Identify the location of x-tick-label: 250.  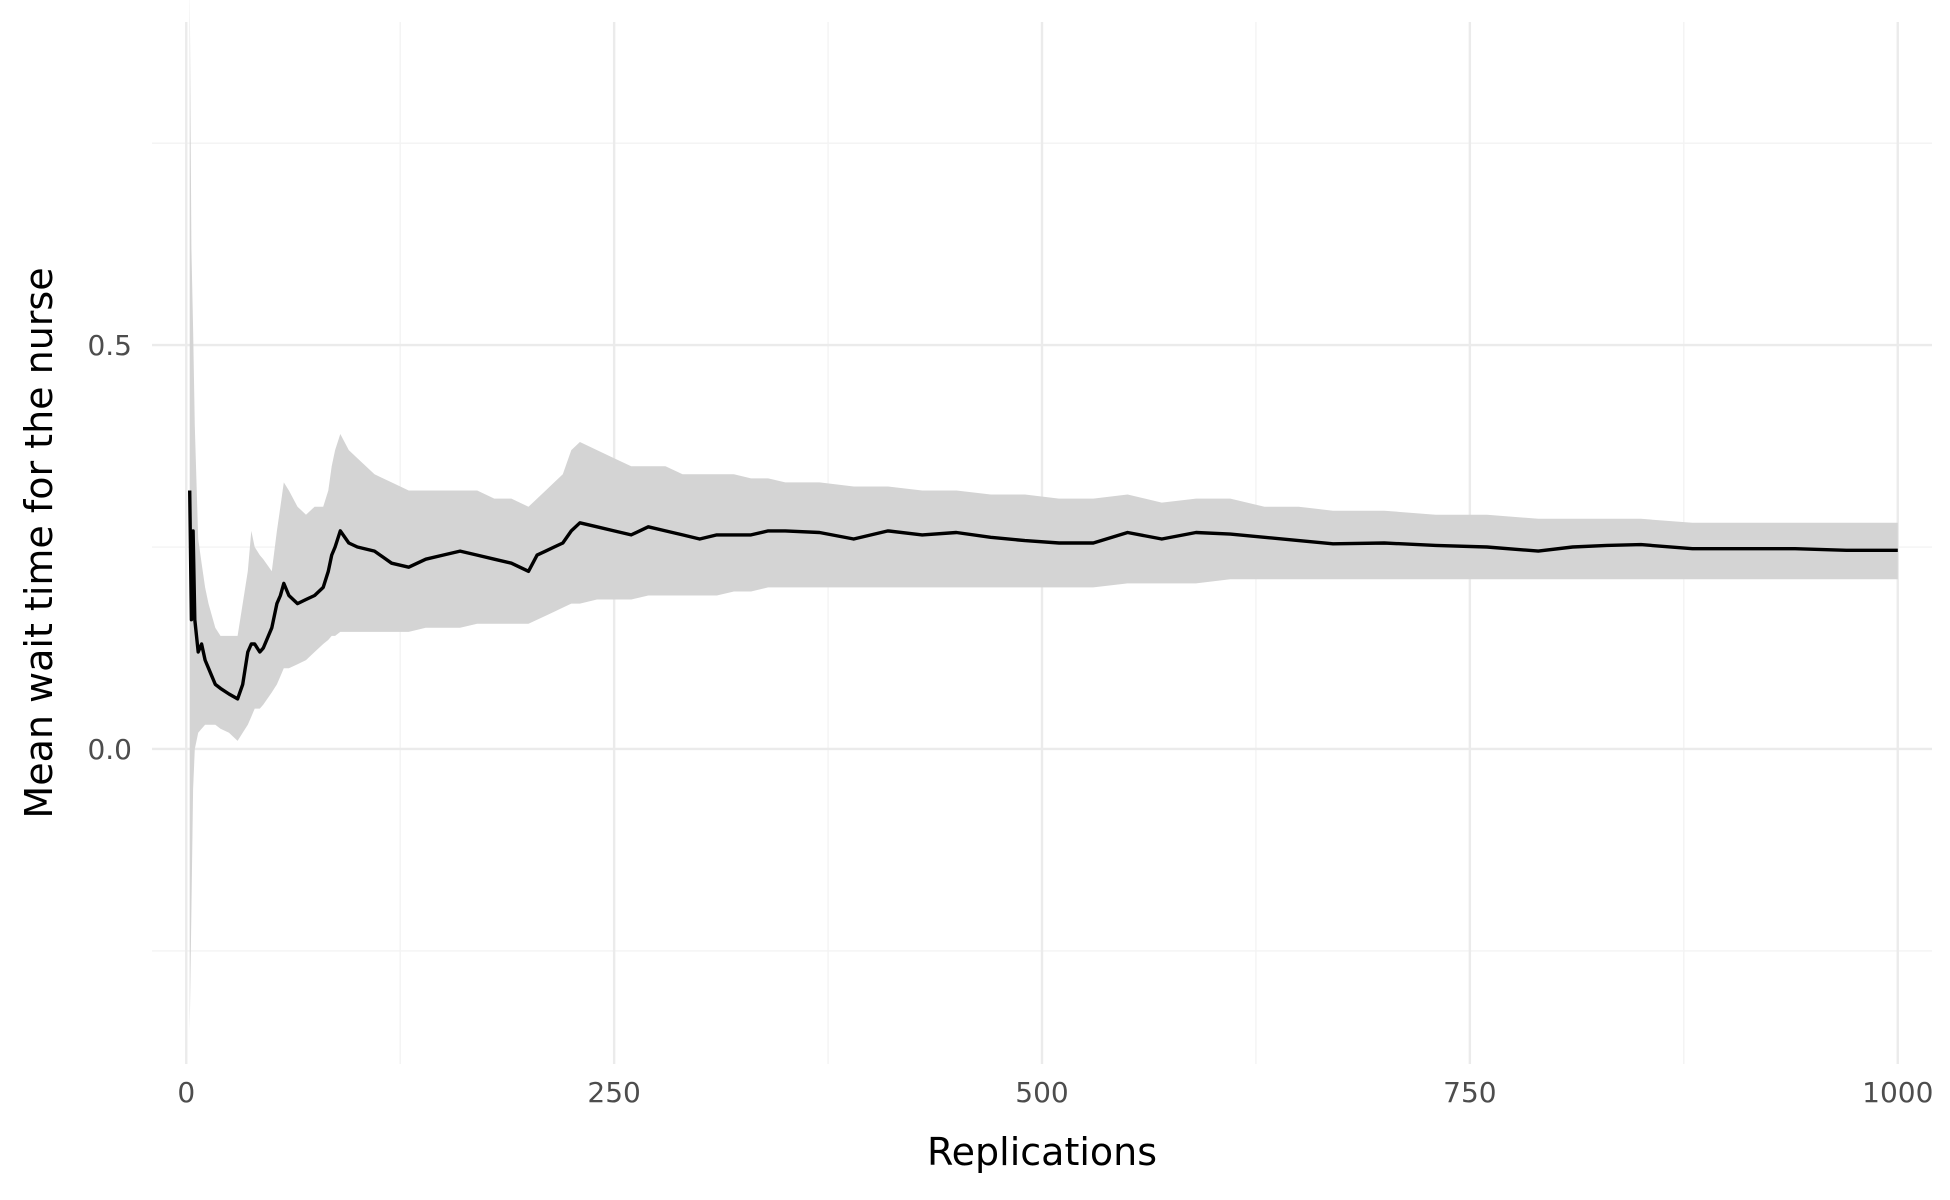
(613, 1092).